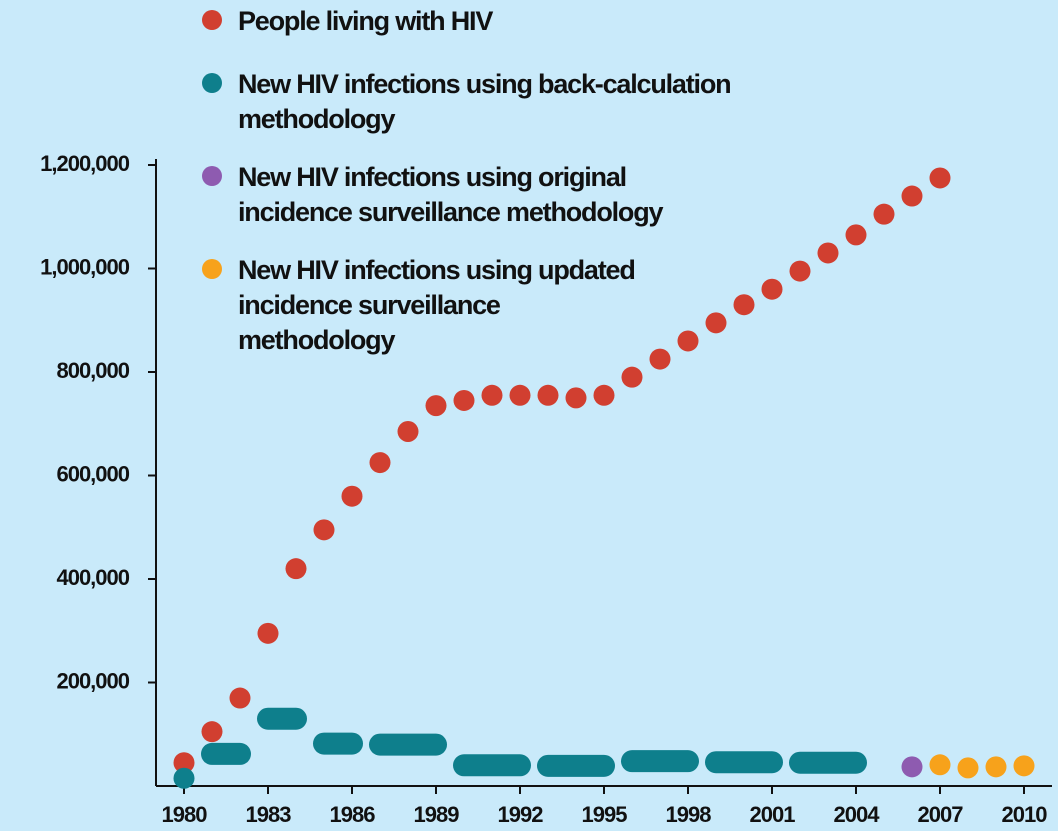 Image resolution: width=1058 pixels, height=831 pixels. Describe the element at coordinates (521, 814) in the screenshot. I see `x-tick-label: 1992` at that location.